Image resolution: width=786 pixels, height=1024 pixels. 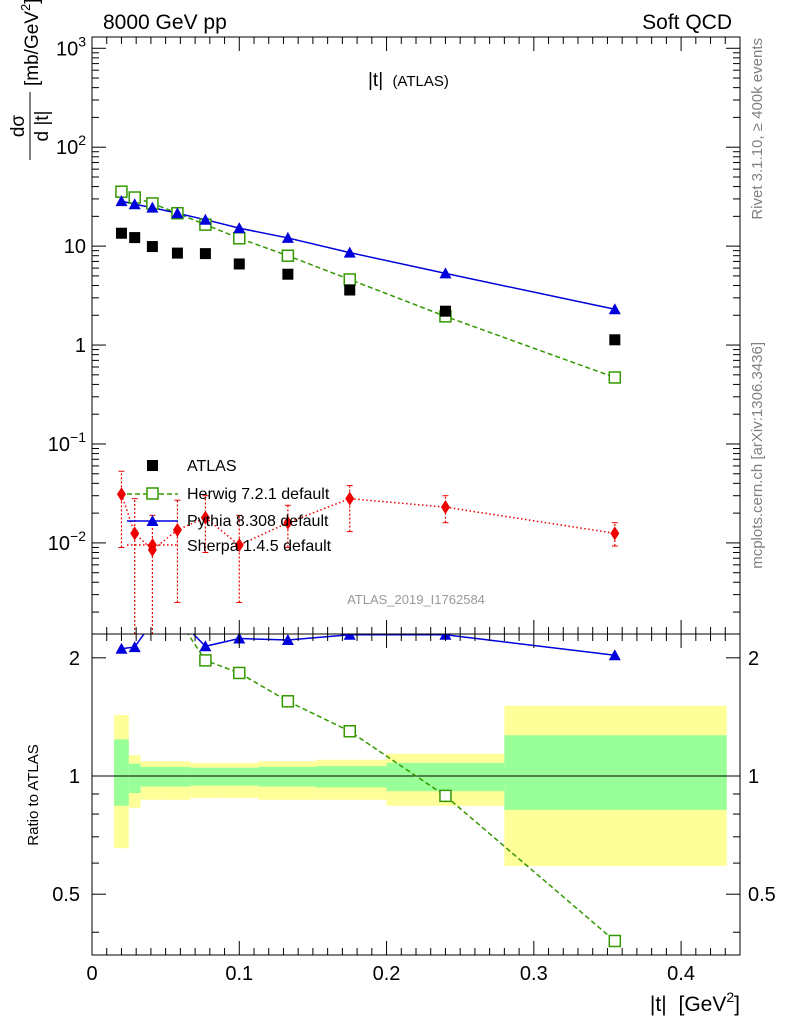 I want to click on ylabel-denominator: d |t|, so click(x=42, y=126).